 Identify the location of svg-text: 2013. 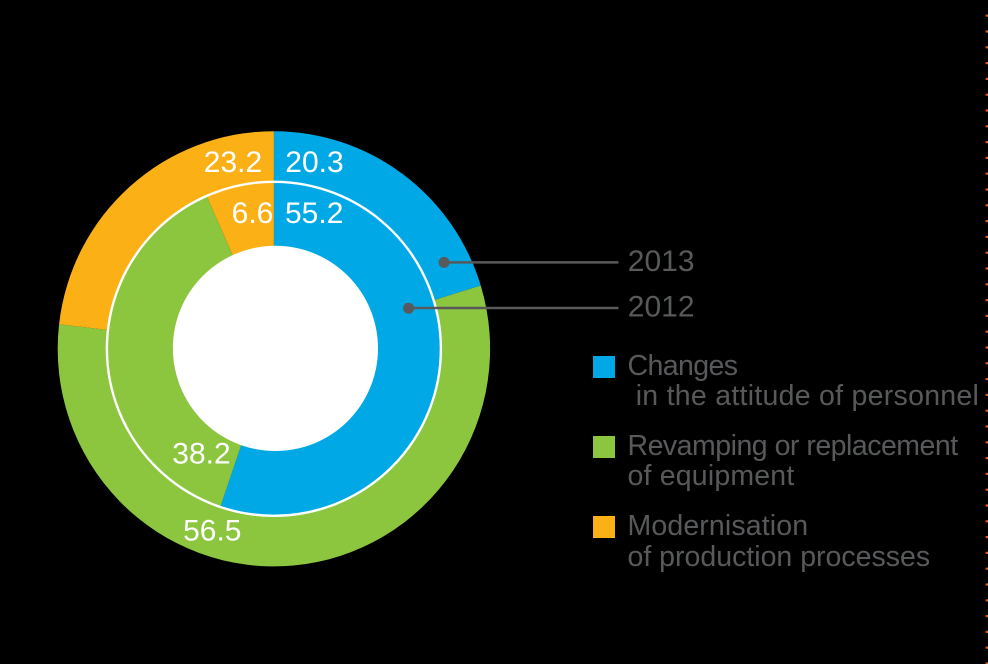
(661, 261).